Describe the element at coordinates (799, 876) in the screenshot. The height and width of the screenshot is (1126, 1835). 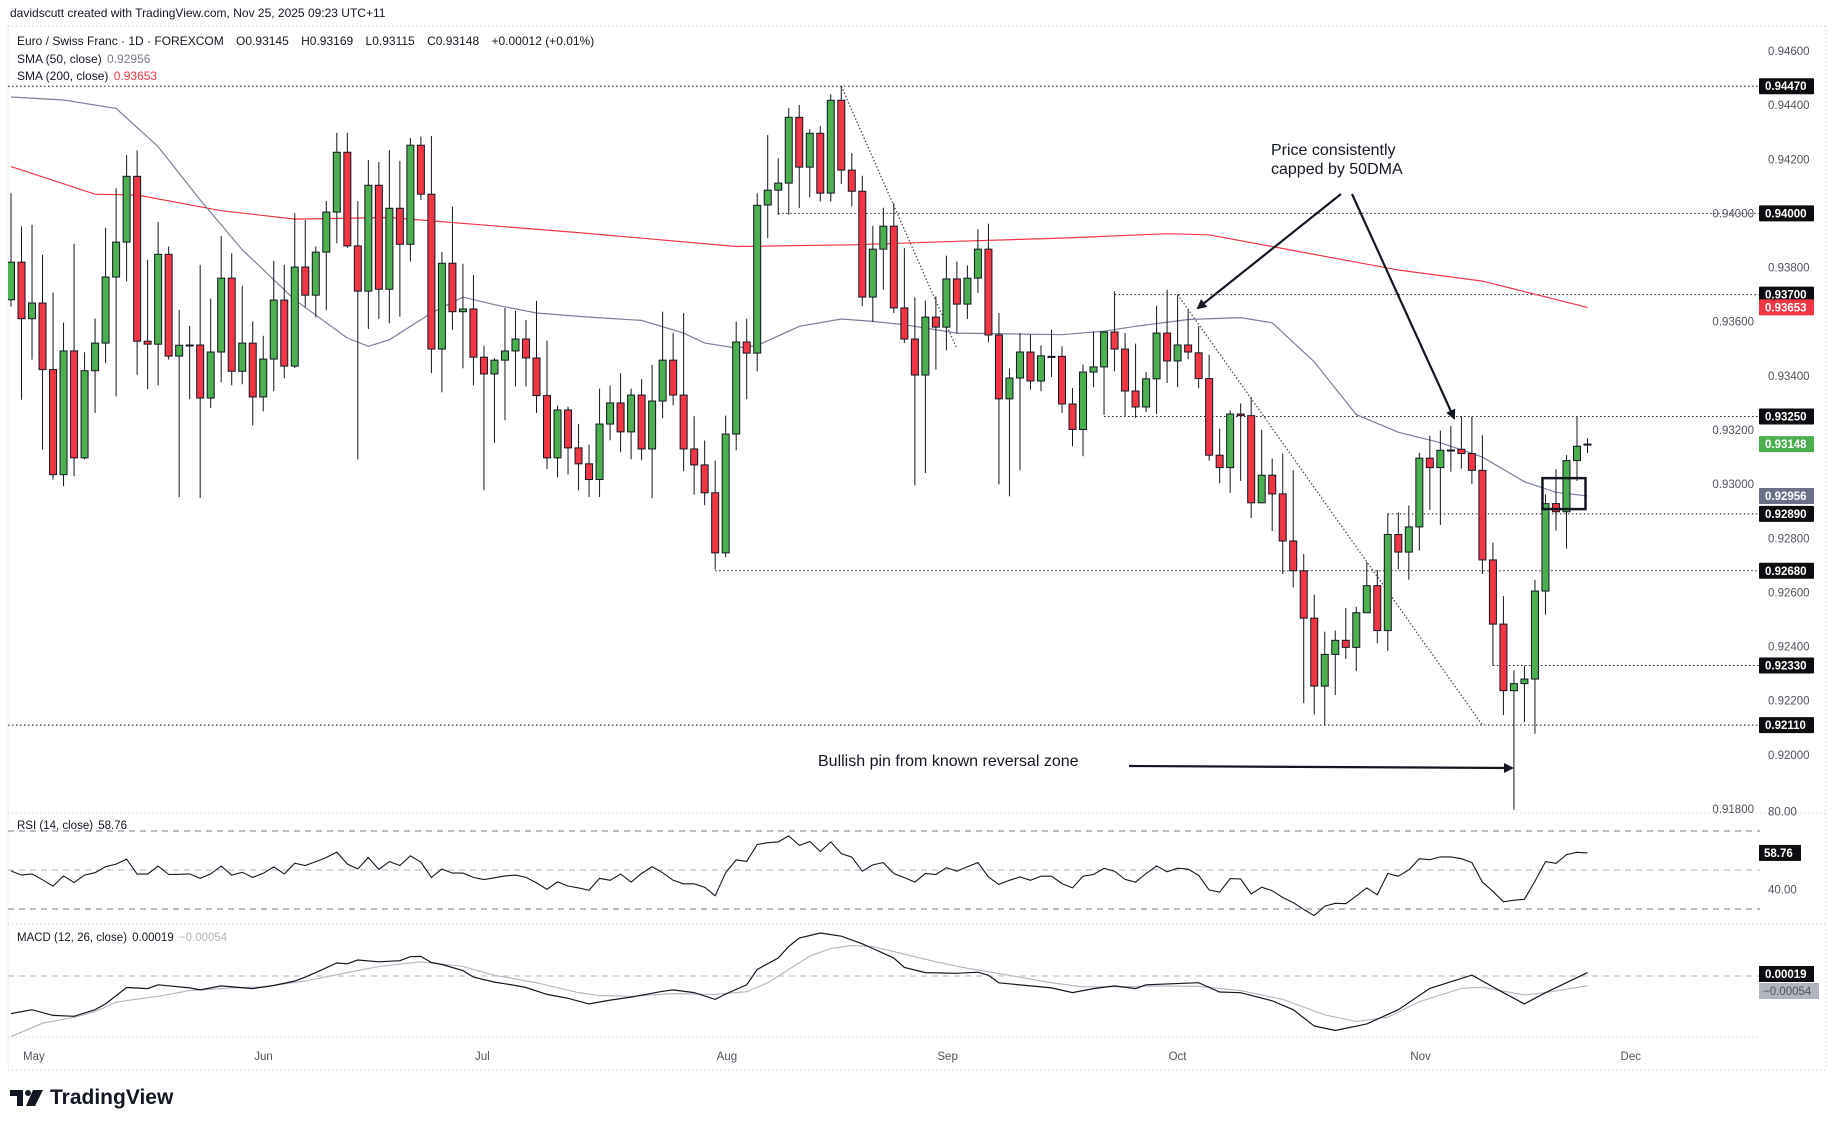
I see `rsi-line` at that location.